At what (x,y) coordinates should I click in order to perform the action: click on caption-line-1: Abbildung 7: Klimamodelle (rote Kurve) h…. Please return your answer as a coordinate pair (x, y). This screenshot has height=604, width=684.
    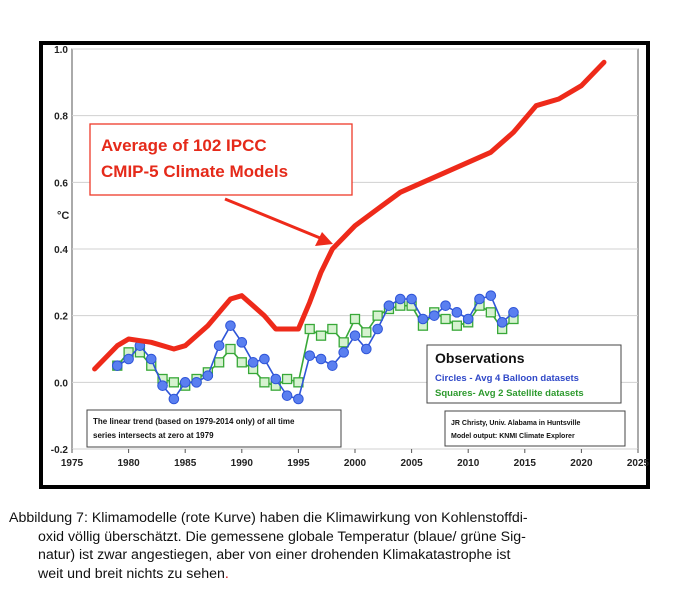
    Looking at the image, I should click on (268, 518).